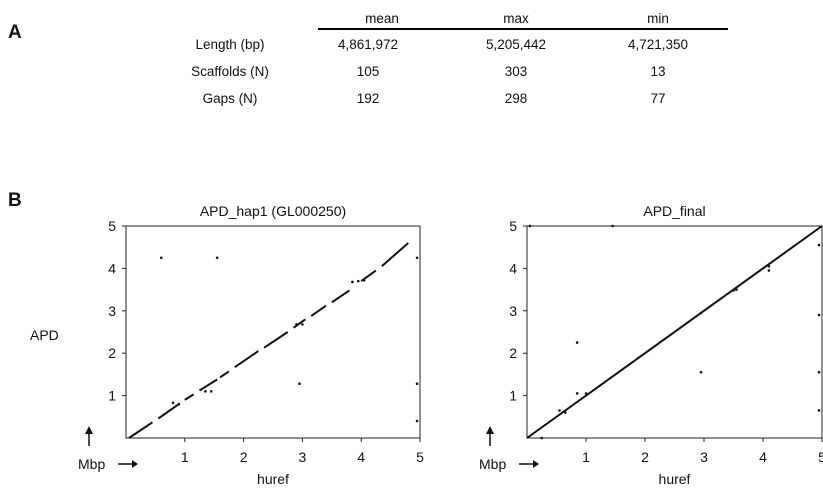 The image size is (823, 490). Describe the element at coordinates (382, 18) in the screenshot. I see `column-header-mean: mean` at that location.